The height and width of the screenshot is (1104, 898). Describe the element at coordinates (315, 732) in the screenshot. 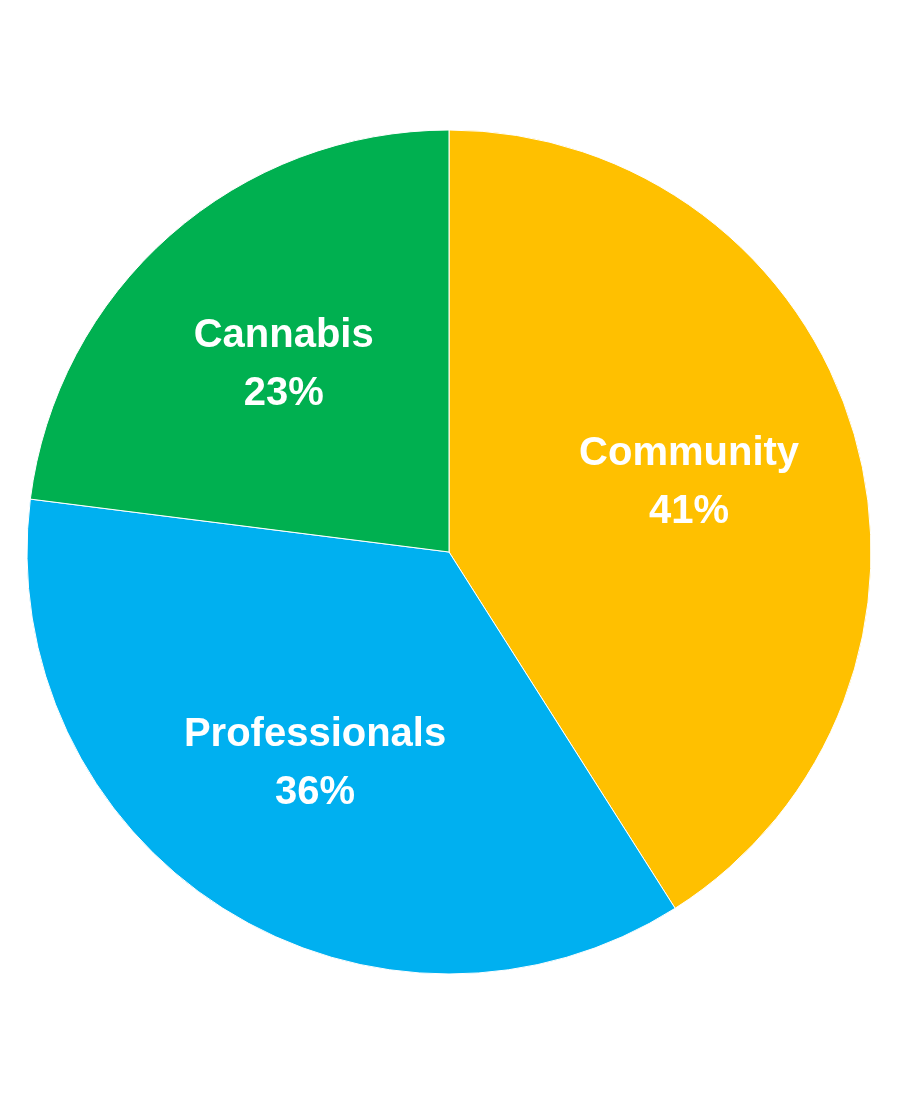

I see `slice-label: Professionals` at that location.